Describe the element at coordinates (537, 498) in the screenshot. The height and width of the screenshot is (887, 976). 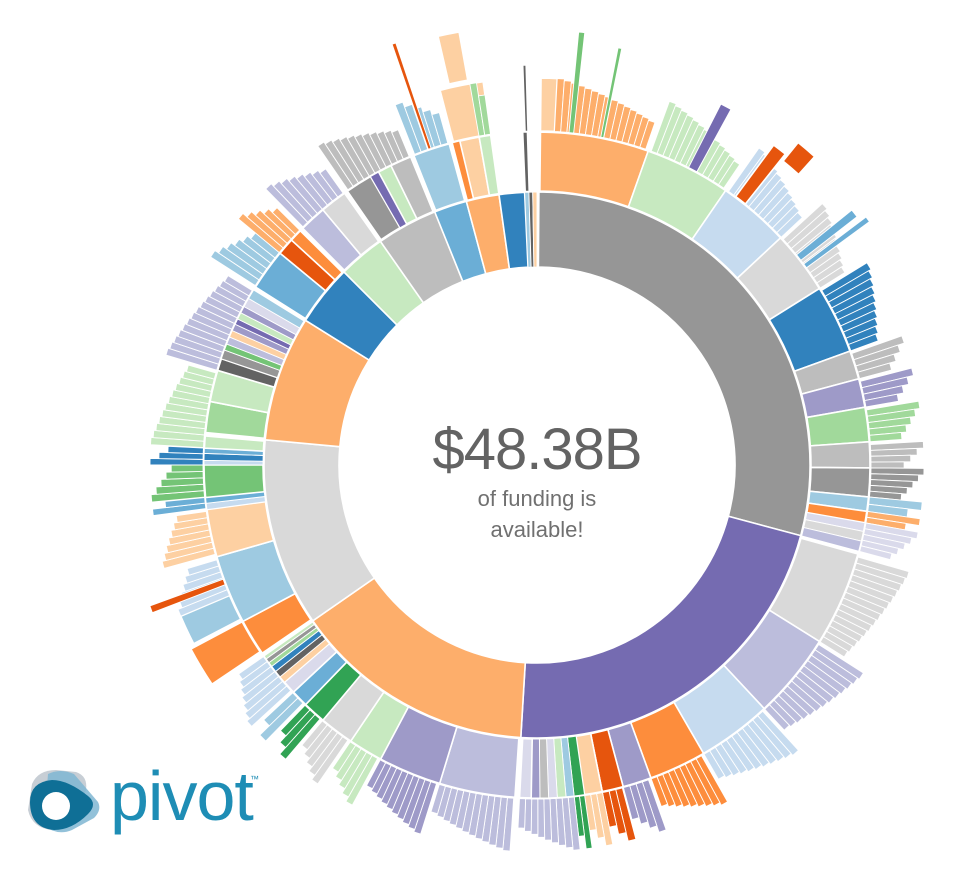
I see `total-funding-caption-line1: of funding is` at that location.